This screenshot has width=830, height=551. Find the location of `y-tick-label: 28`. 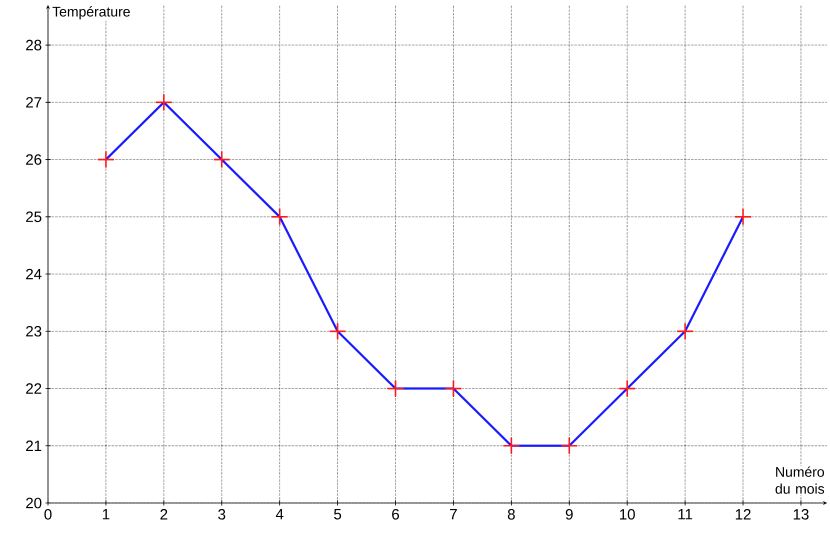

y-tick-label: 28 is located at coordinates (34, 45).